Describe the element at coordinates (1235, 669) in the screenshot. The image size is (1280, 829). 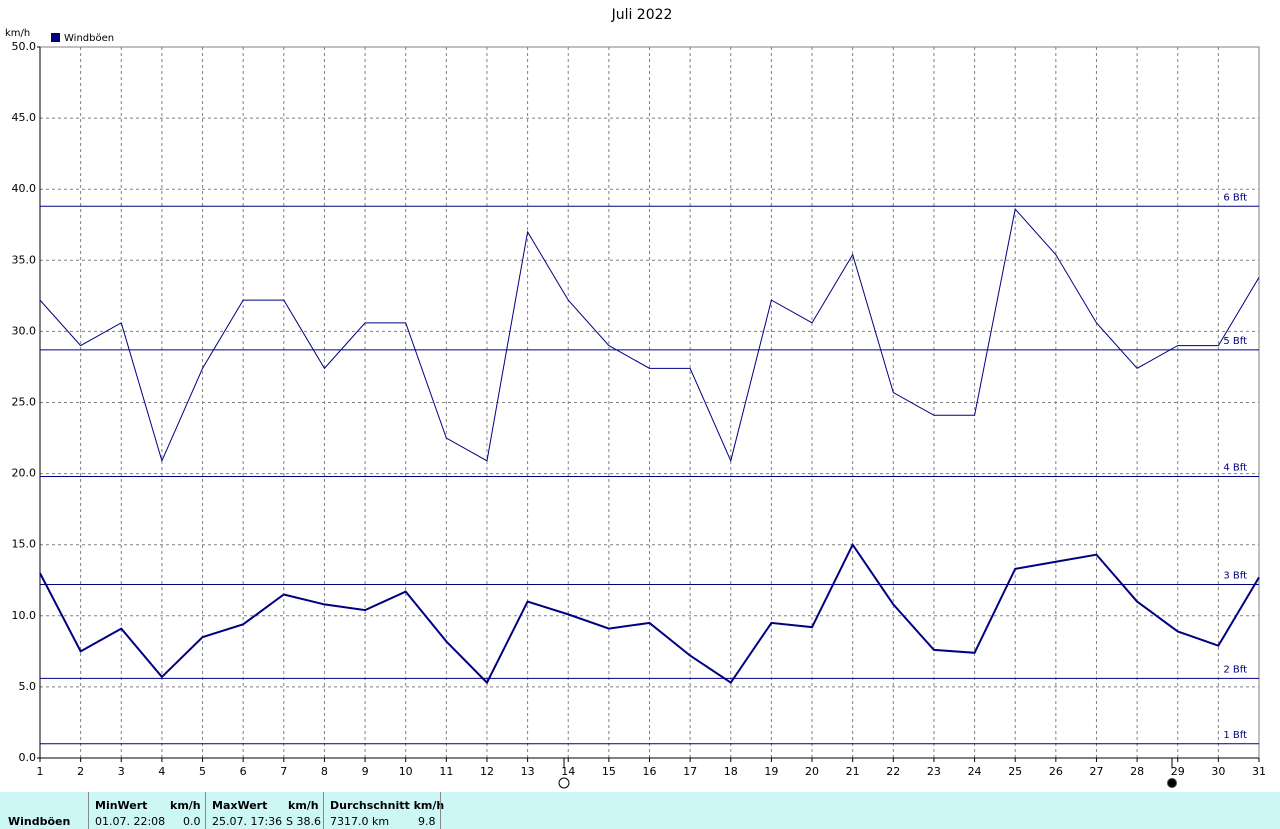
I see `reference-label: 2 Bft` at that location.